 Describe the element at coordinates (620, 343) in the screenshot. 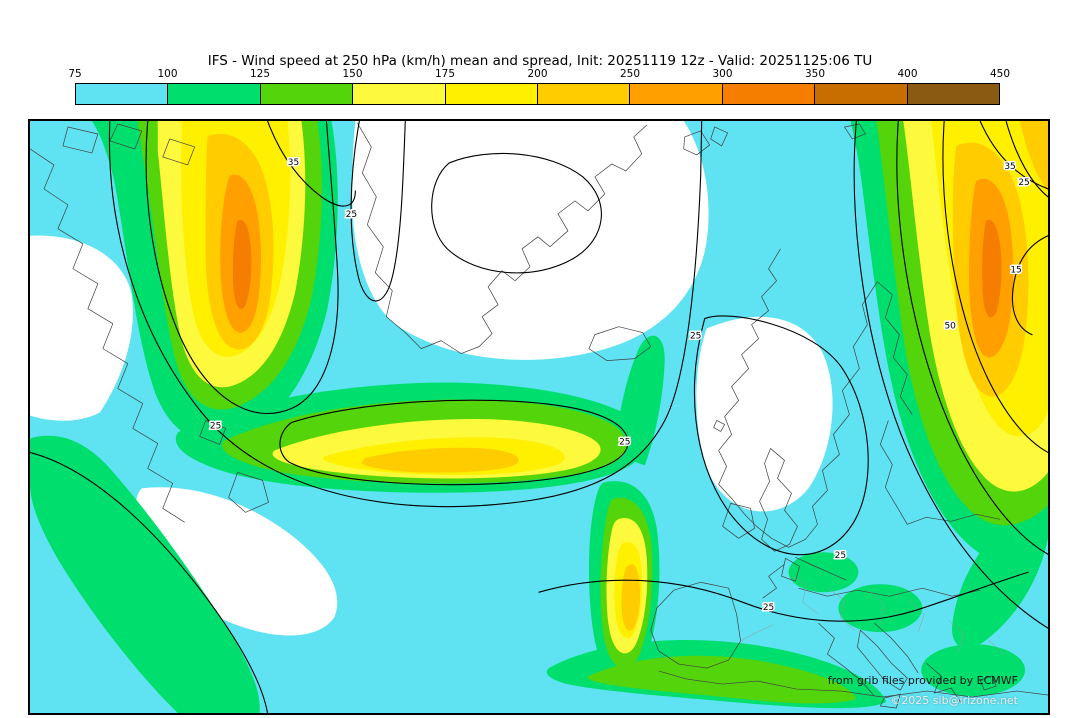

I see `iceland-coastline` at that location.